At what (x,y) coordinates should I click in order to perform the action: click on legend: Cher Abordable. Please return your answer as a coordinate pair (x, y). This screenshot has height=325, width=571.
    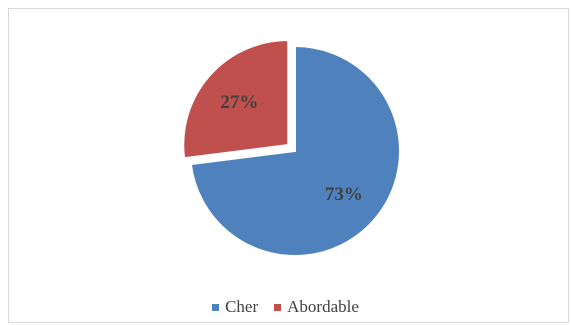
    Looking at the image, I should click on (285, 307).